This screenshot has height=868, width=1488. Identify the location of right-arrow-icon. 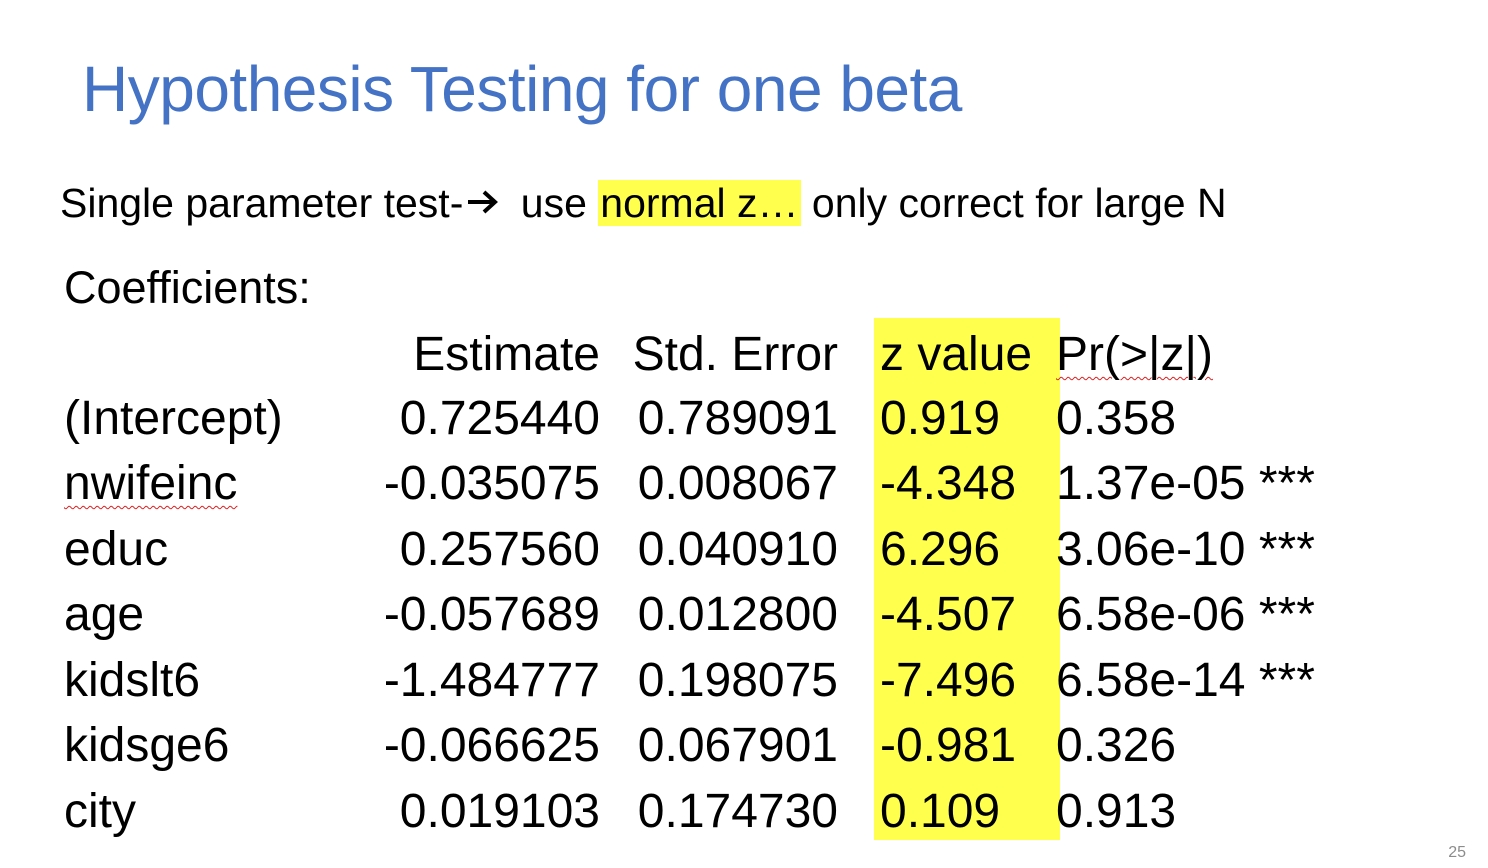
(483, 202).